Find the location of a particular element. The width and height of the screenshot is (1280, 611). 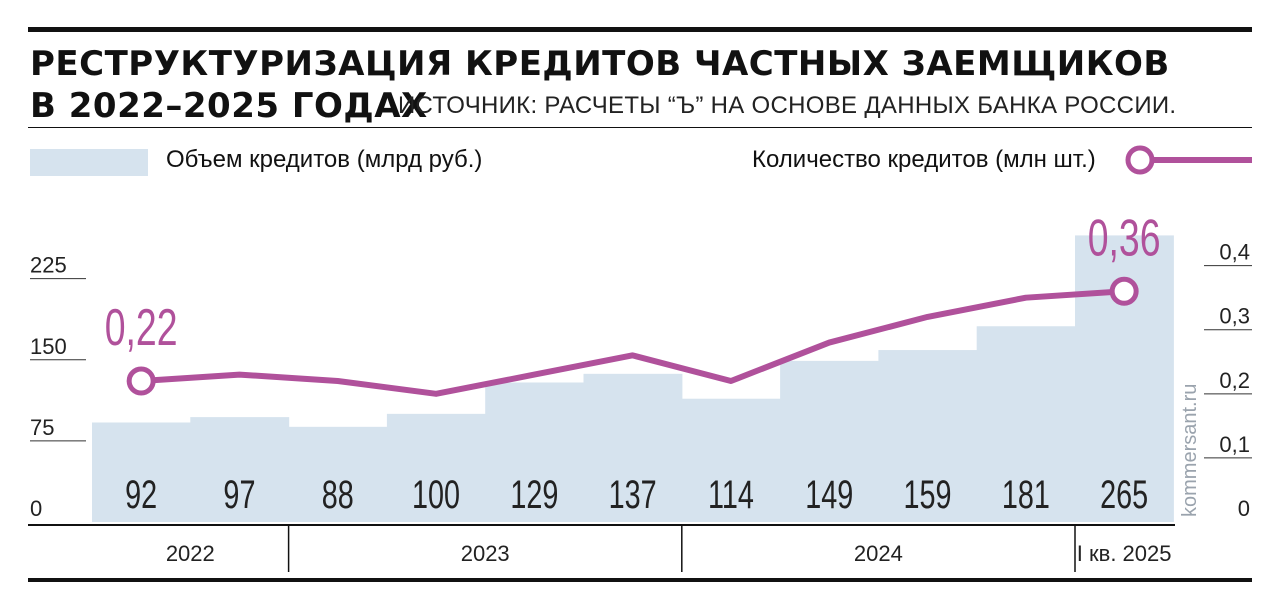

bar-value-label-3: 88 is located at coordinates (338, 494).